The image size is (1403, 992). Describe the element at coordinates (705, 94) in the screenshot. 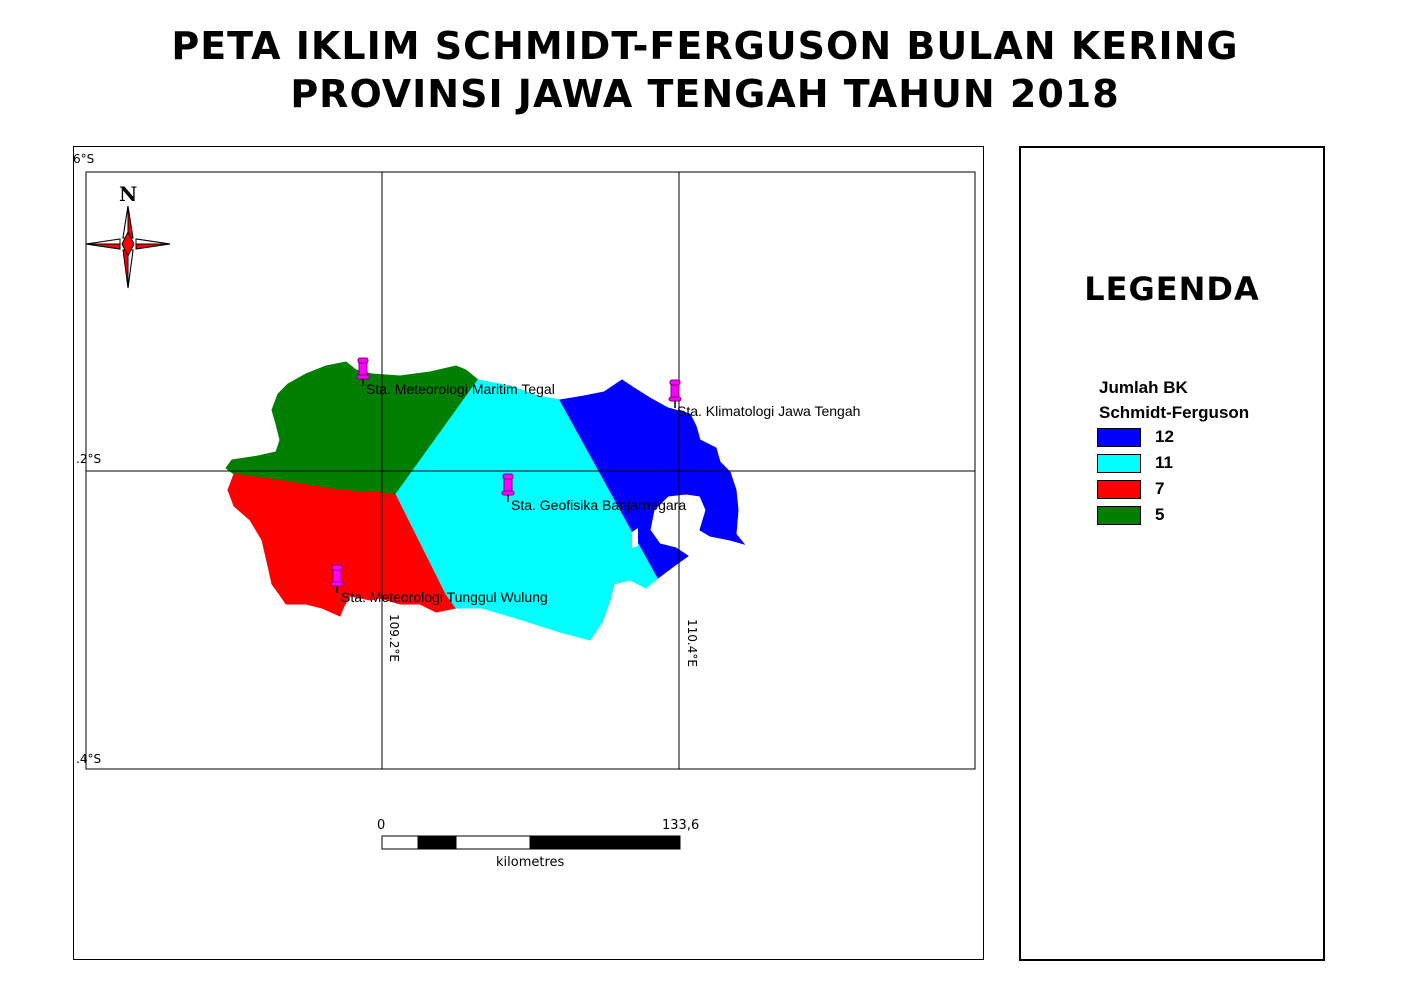

I see `map-title-line-2: PROVINSI JAWA TENGAH TAHUN 2018` at that location.